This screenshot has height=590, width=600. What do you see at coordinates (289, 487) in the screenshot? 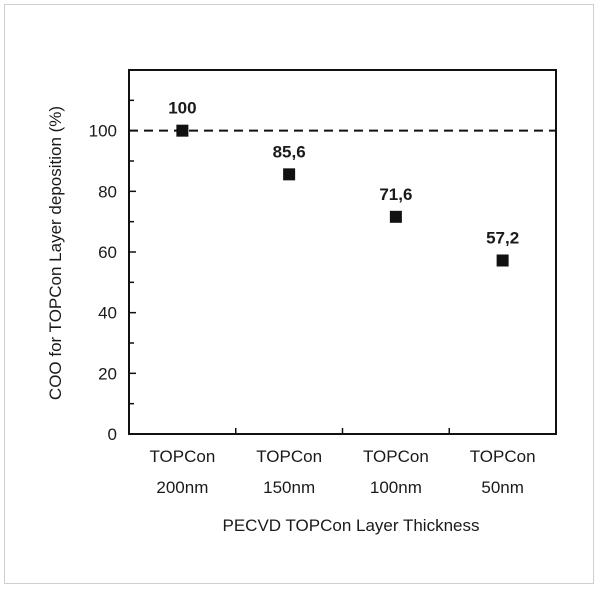
I see `x-category-label: 150nm` at bounding box center [289, 487].